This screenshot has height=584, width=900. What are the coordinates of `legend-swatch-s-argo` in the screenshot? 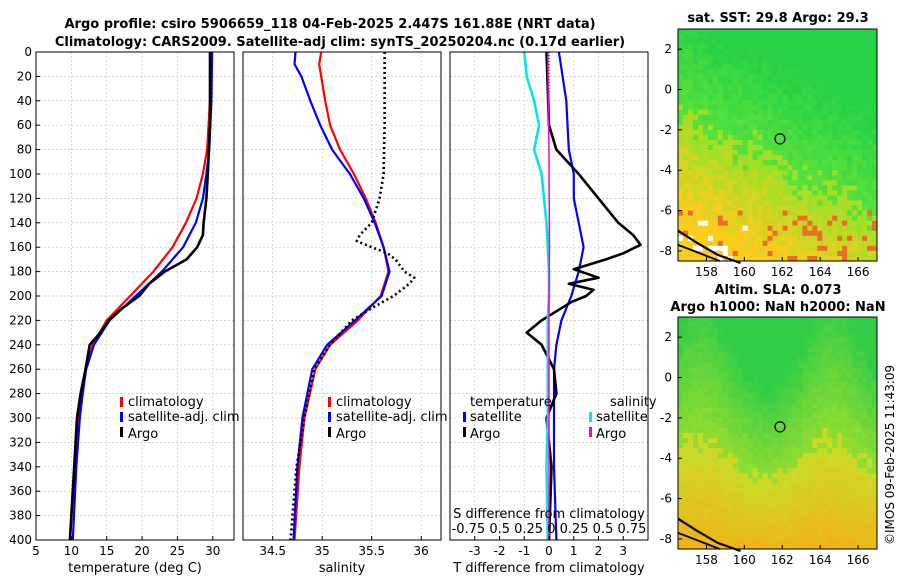 It's located at (590, 432).